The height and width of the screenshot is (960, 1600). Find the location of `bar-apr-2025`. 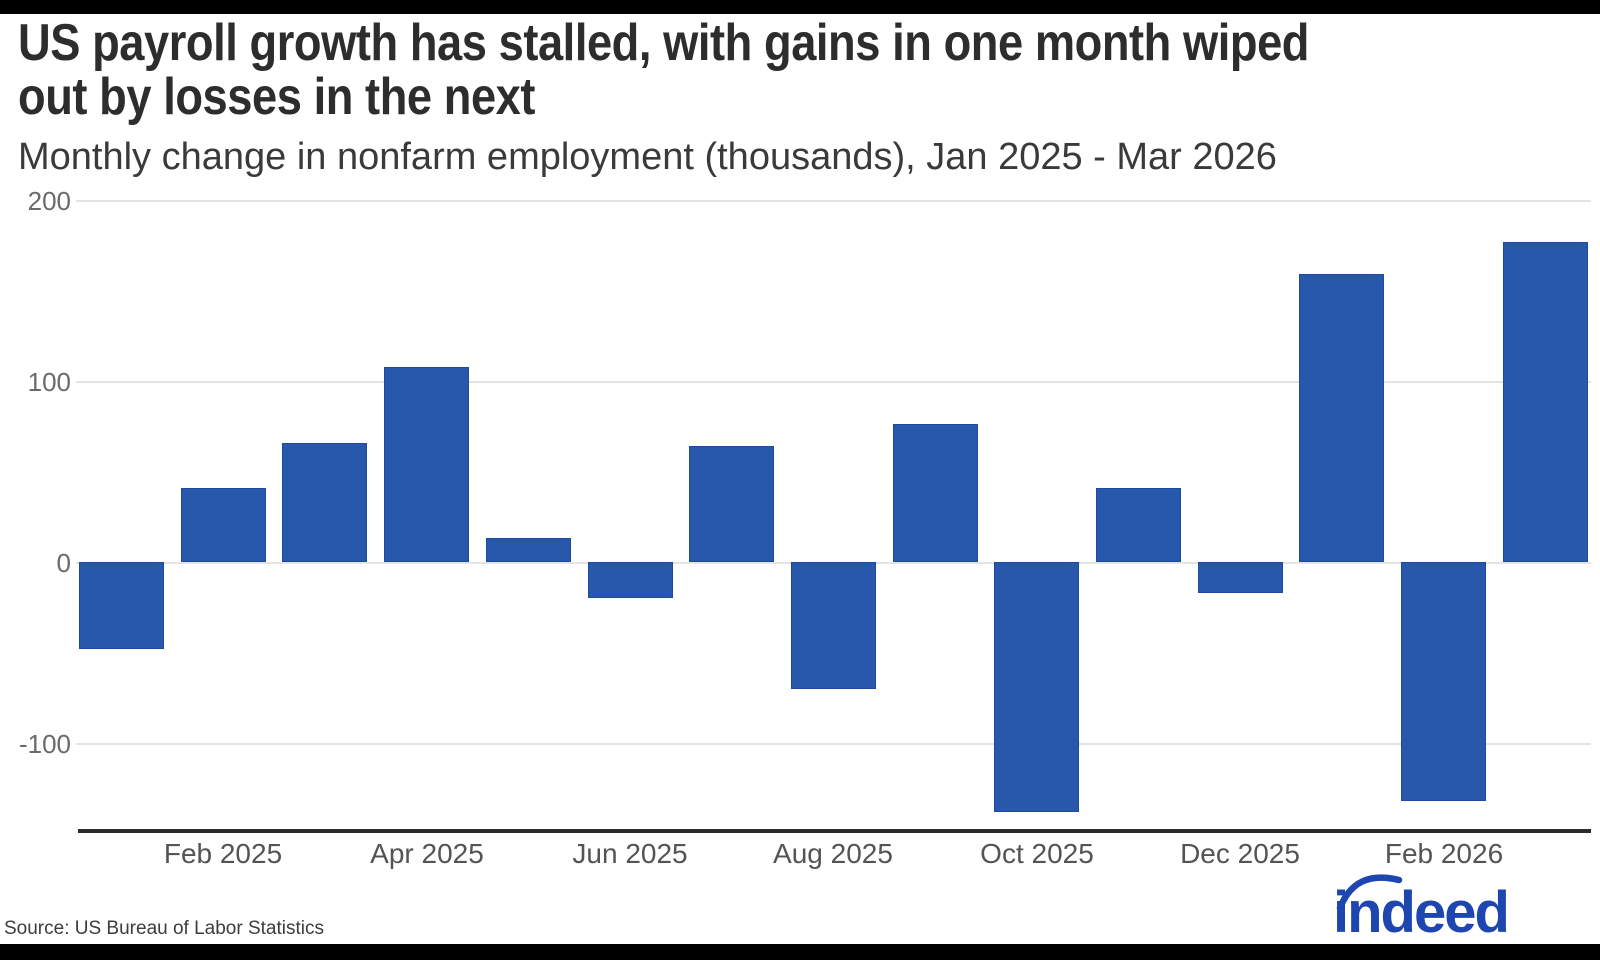

bar-apr-2025 is located at coordinates (426, 464).